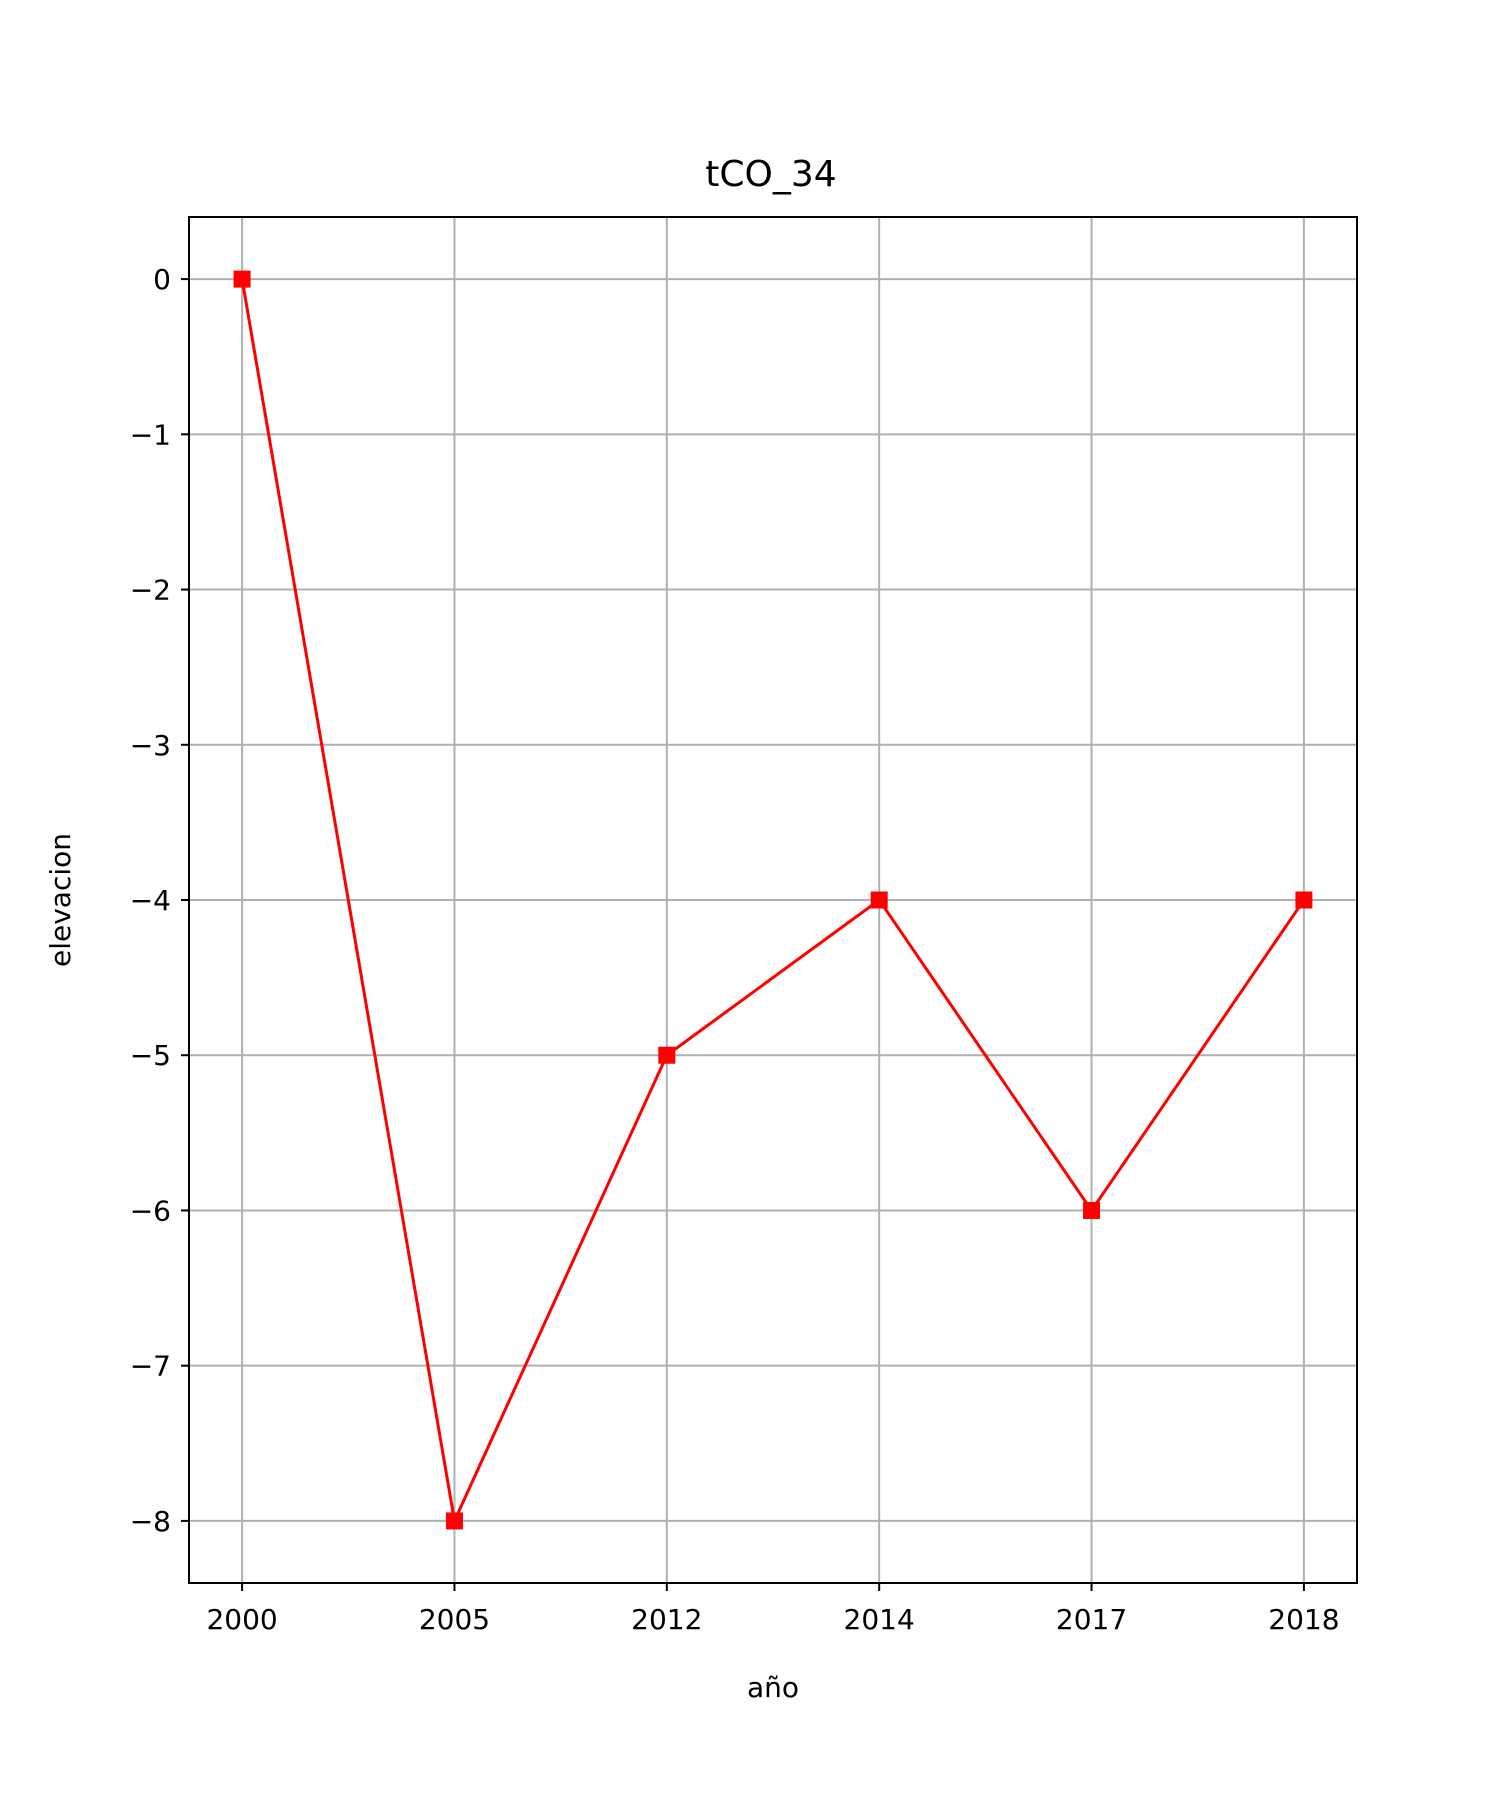  I want to click on x-tick-label: 2005, so click(454, 1619).